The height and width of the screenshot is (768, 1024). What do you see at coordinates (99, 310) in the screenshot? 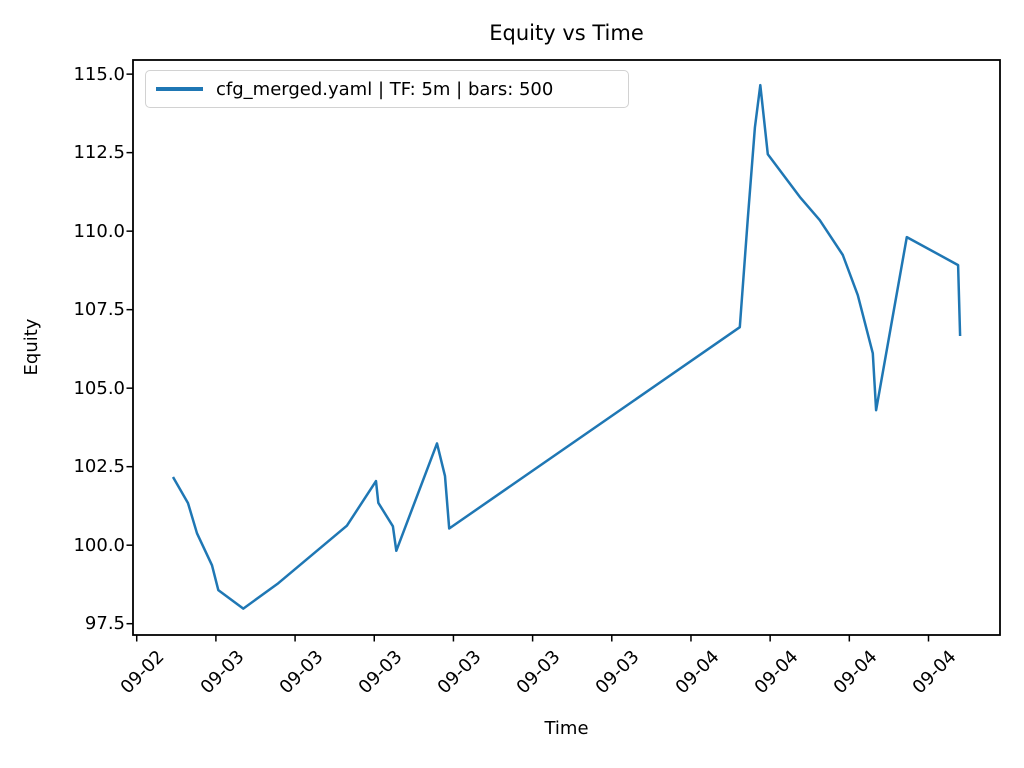
I see `y-tick-label: 107.5` at bounding box center [99, 310].